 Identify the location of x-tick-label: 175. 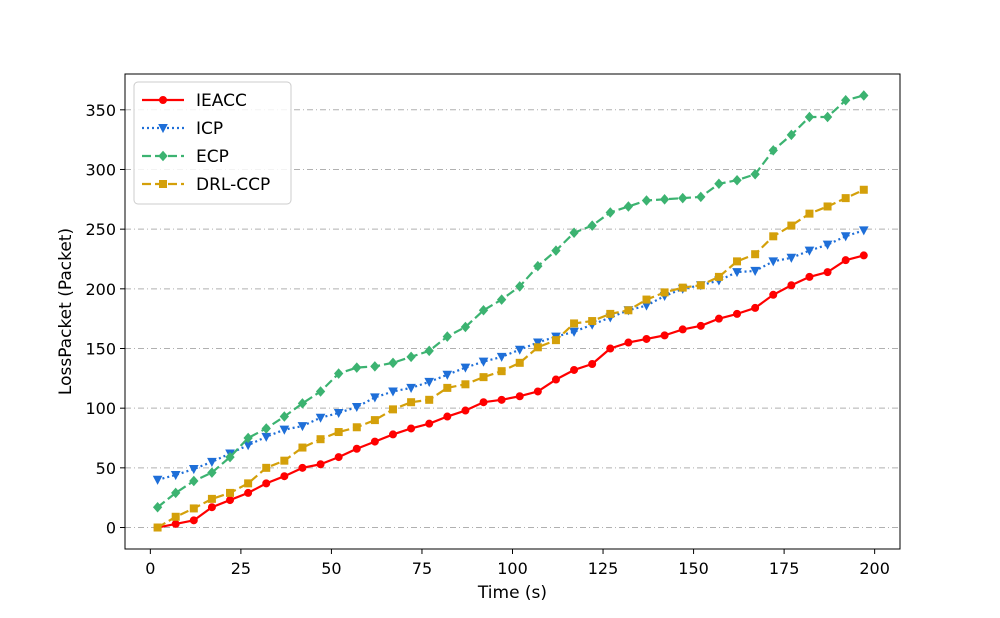
(784, 568).